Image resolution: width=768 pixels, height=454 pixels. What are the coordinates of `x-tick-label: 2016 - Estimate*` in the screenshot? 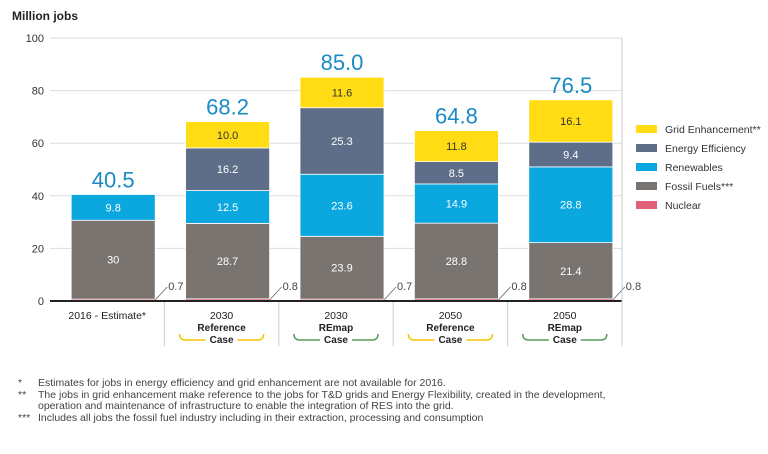 It's located at (107, 316).